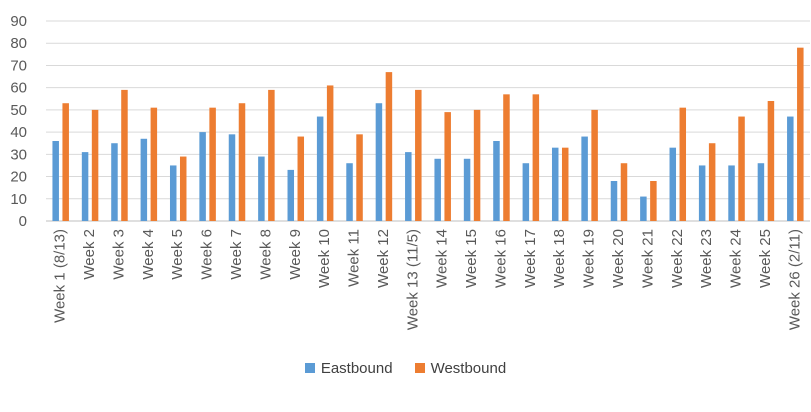 The width and height of the screenshot is (811, 412). I want to click on x-tick-label-week-6: Week 6, so click(207, 254).